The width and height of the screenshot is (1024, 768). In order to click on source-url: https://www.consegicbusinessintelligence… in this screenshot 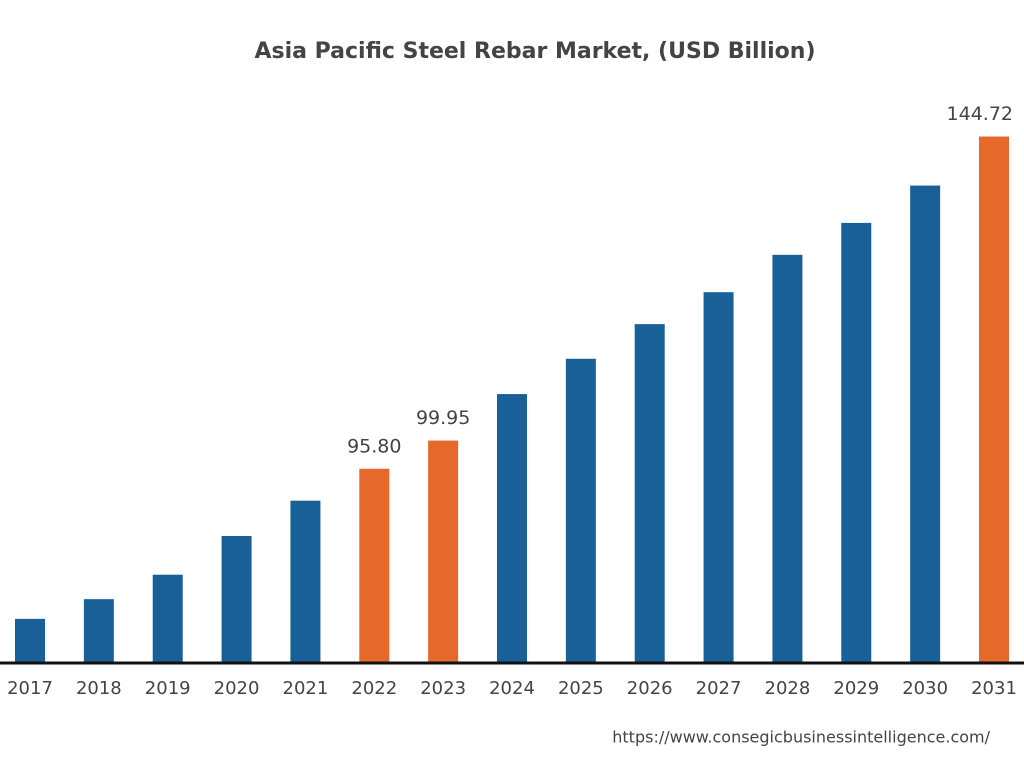, I will do `click(801, 737)`.